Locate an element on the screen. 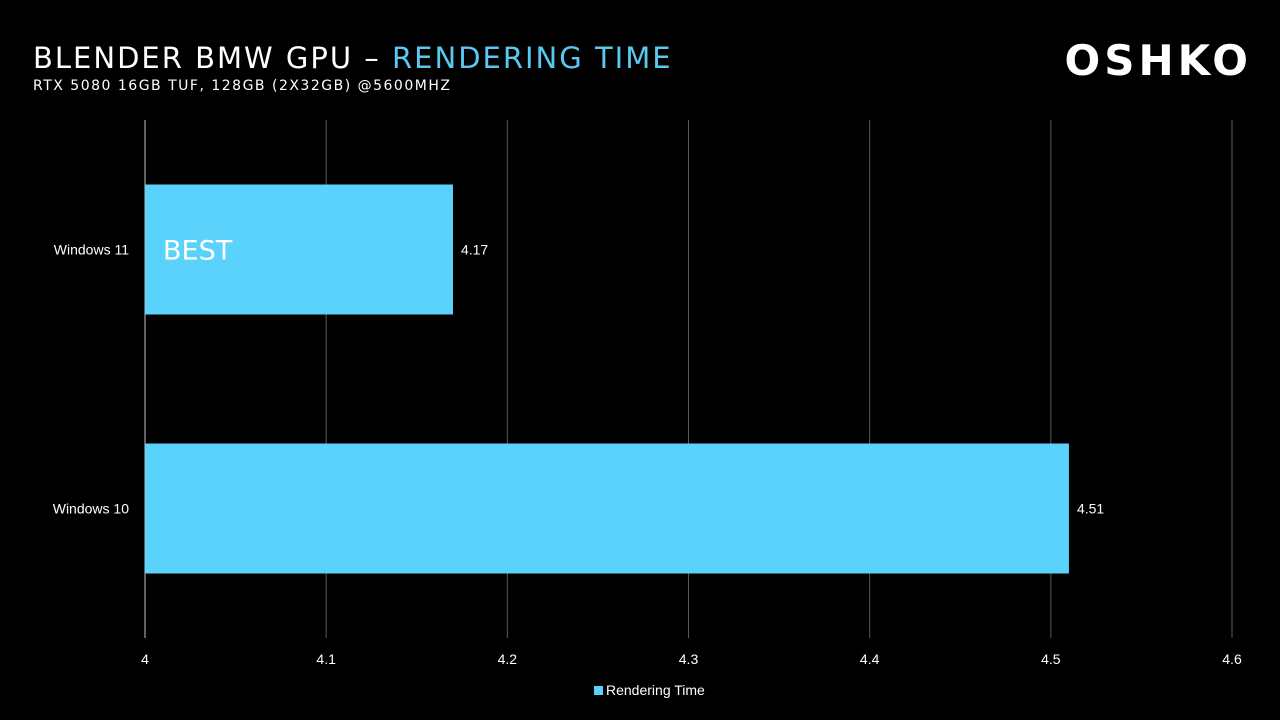 The height and width of the screenshot is (720, 1280). chart-title-accent: RENDERING TIME is located at coordinates (532, 58).